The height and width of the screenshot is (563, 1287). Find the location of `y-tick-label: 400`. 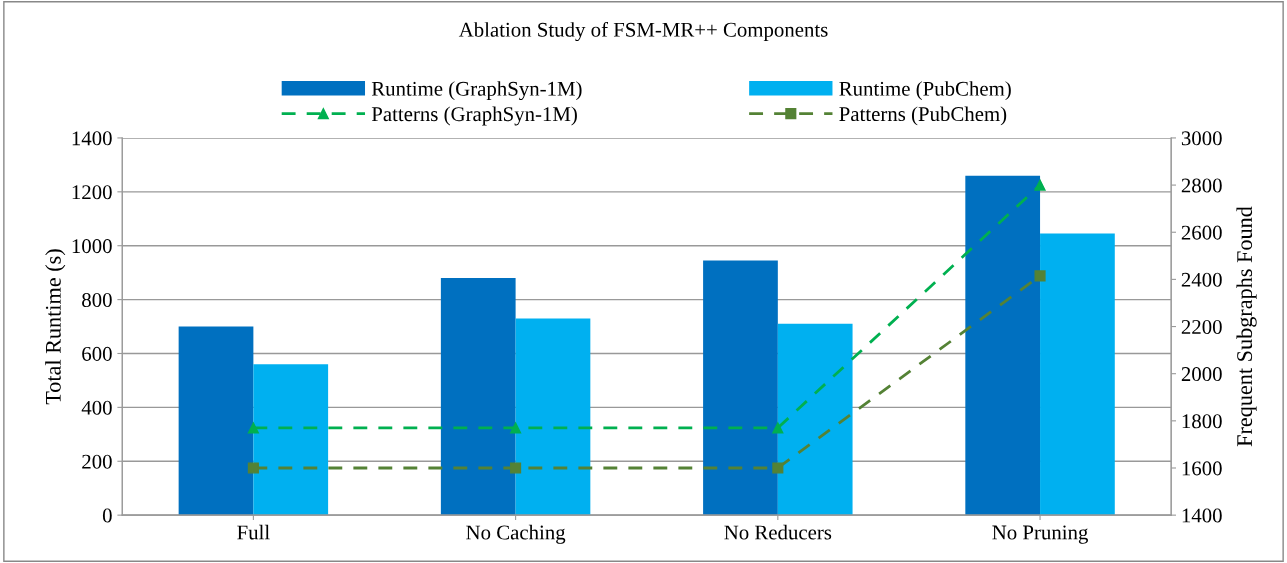

y-tick-label: 400 is located at coordinates (96, 407).